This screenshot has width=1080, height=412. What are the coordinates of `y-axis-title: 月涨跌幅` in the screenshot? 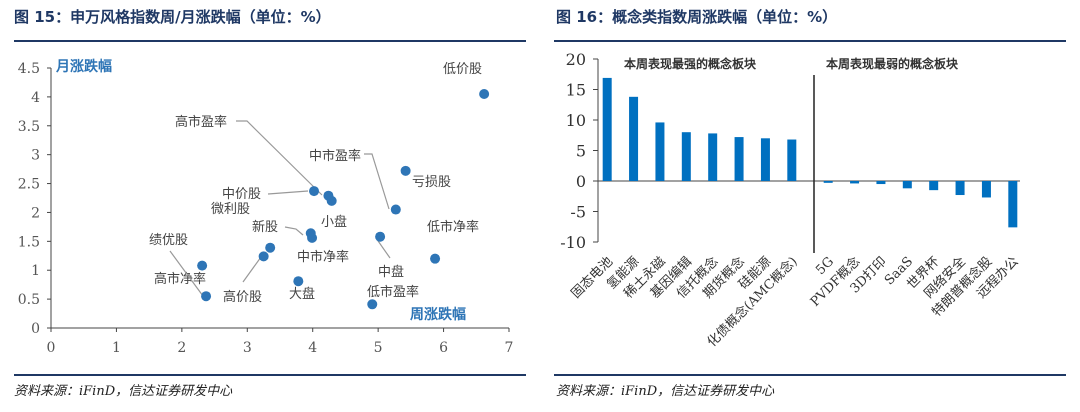 It's located at (83, 66).